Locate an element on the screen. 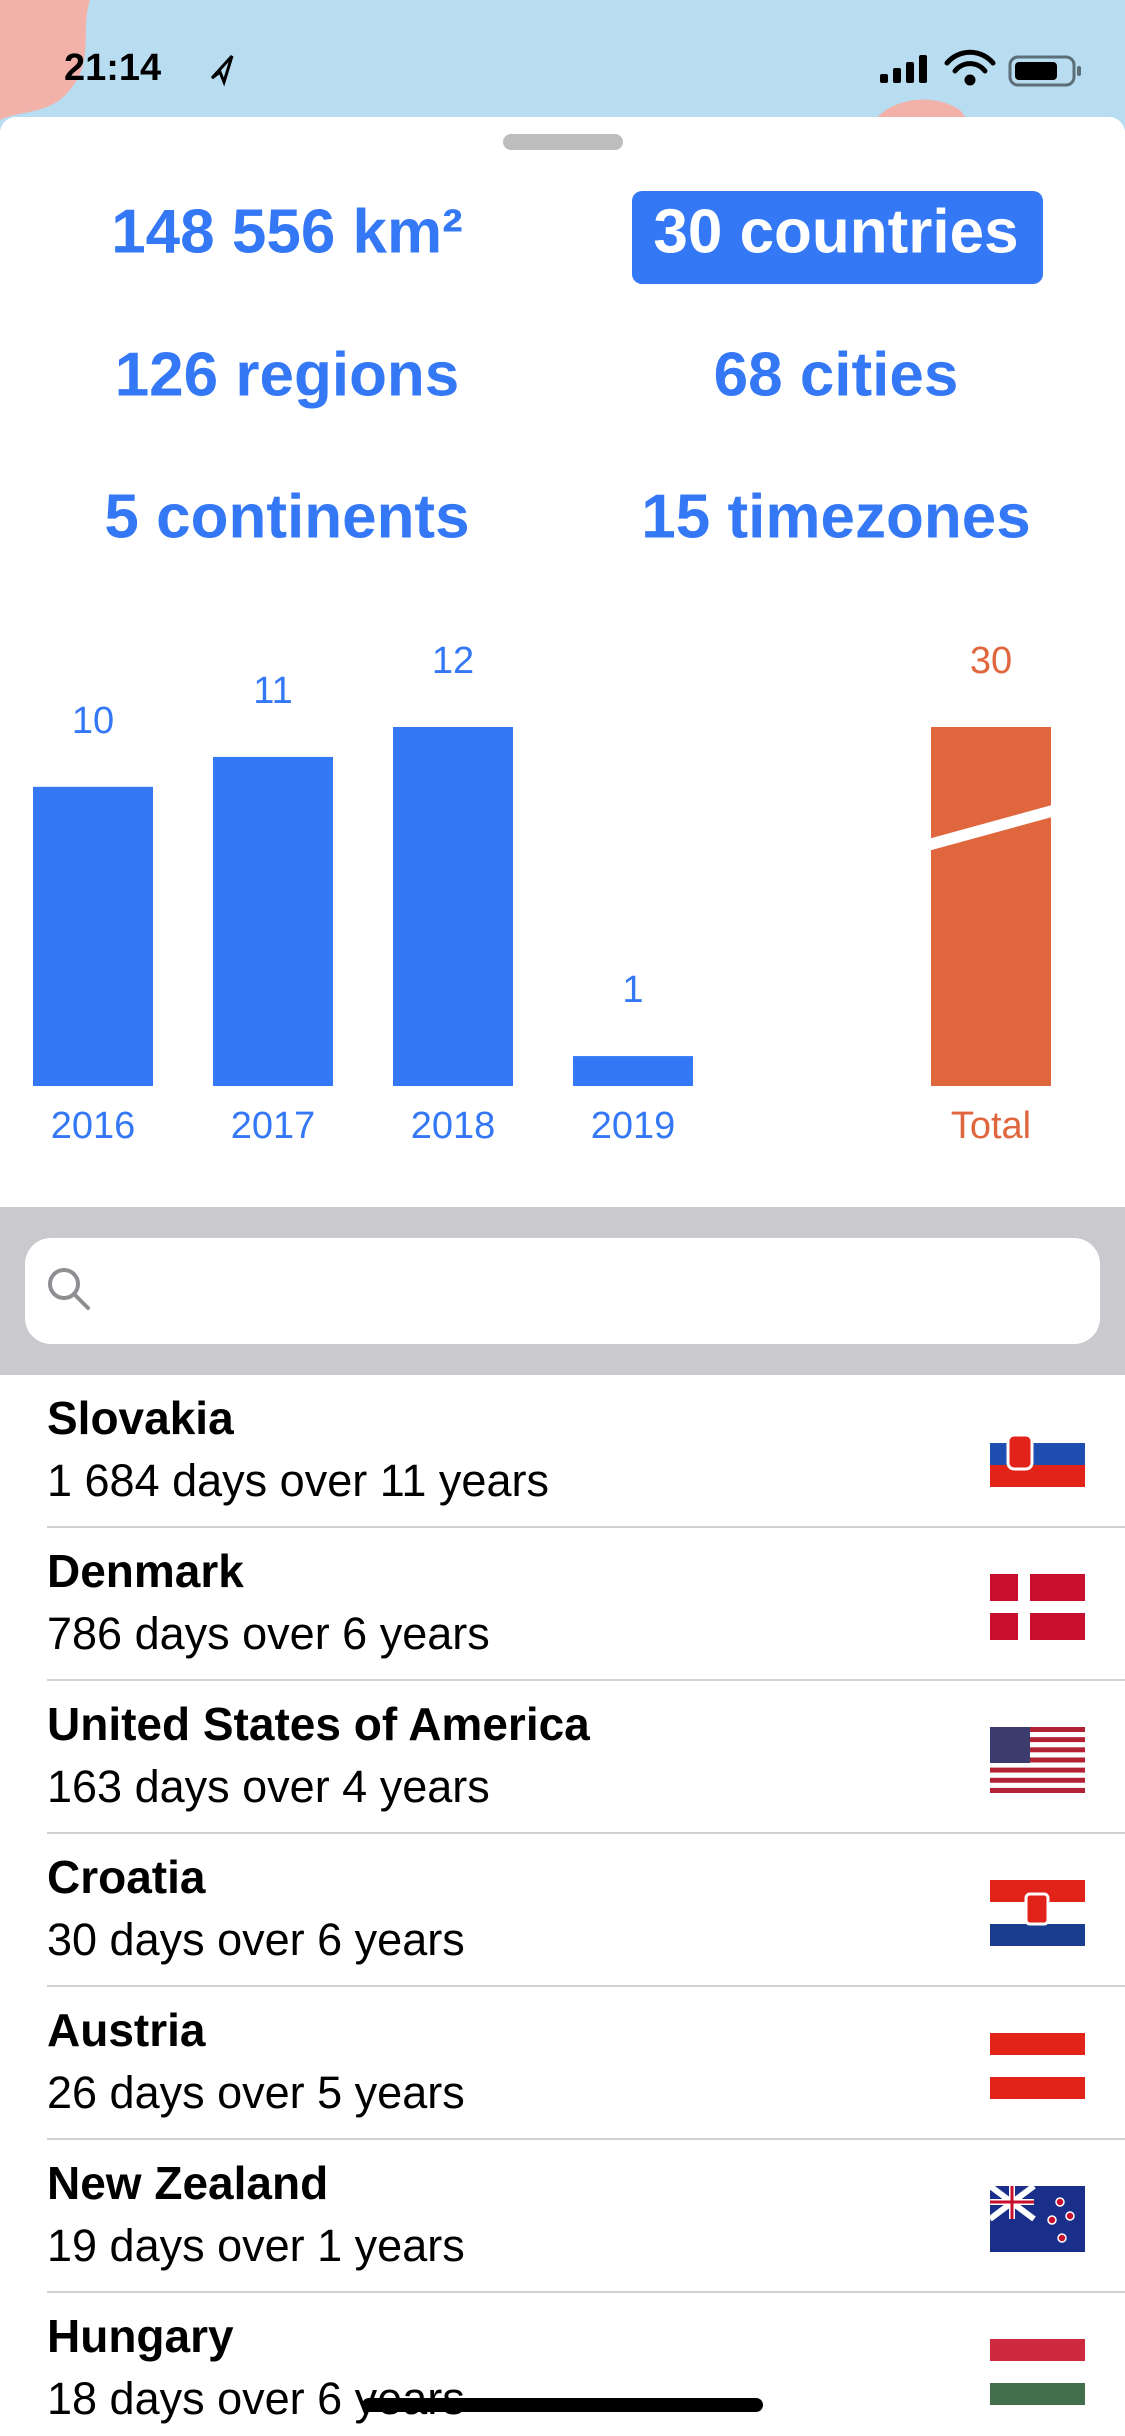 The height and width of the screenshot is (2436, 1125). status-time: 21:14 is located at coordinates (112, 68).